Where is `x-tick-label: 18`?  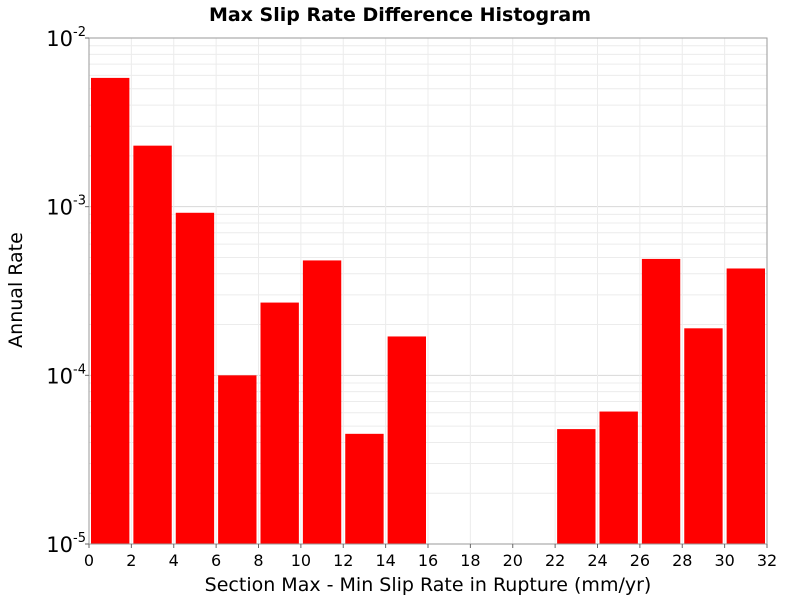 x-tick-label: 18 is located at coordinates (470, 560).